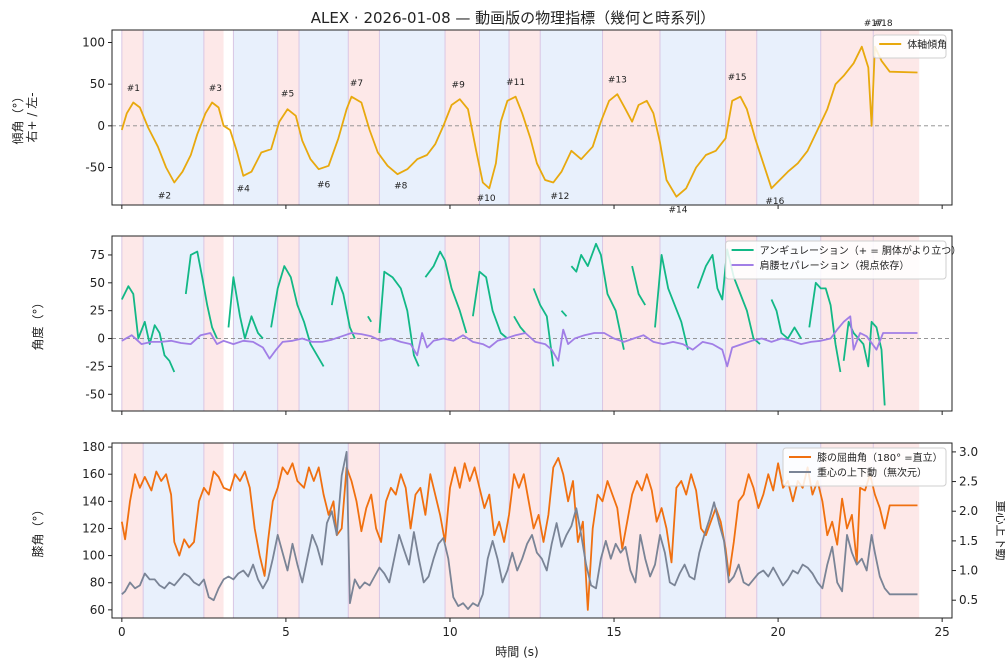 The image size is (1005, 667). What do you see at coordinates (968, 600) in the screenshot?
I see `y2-tick-label: 0.5` at bounding box center [968, 600].